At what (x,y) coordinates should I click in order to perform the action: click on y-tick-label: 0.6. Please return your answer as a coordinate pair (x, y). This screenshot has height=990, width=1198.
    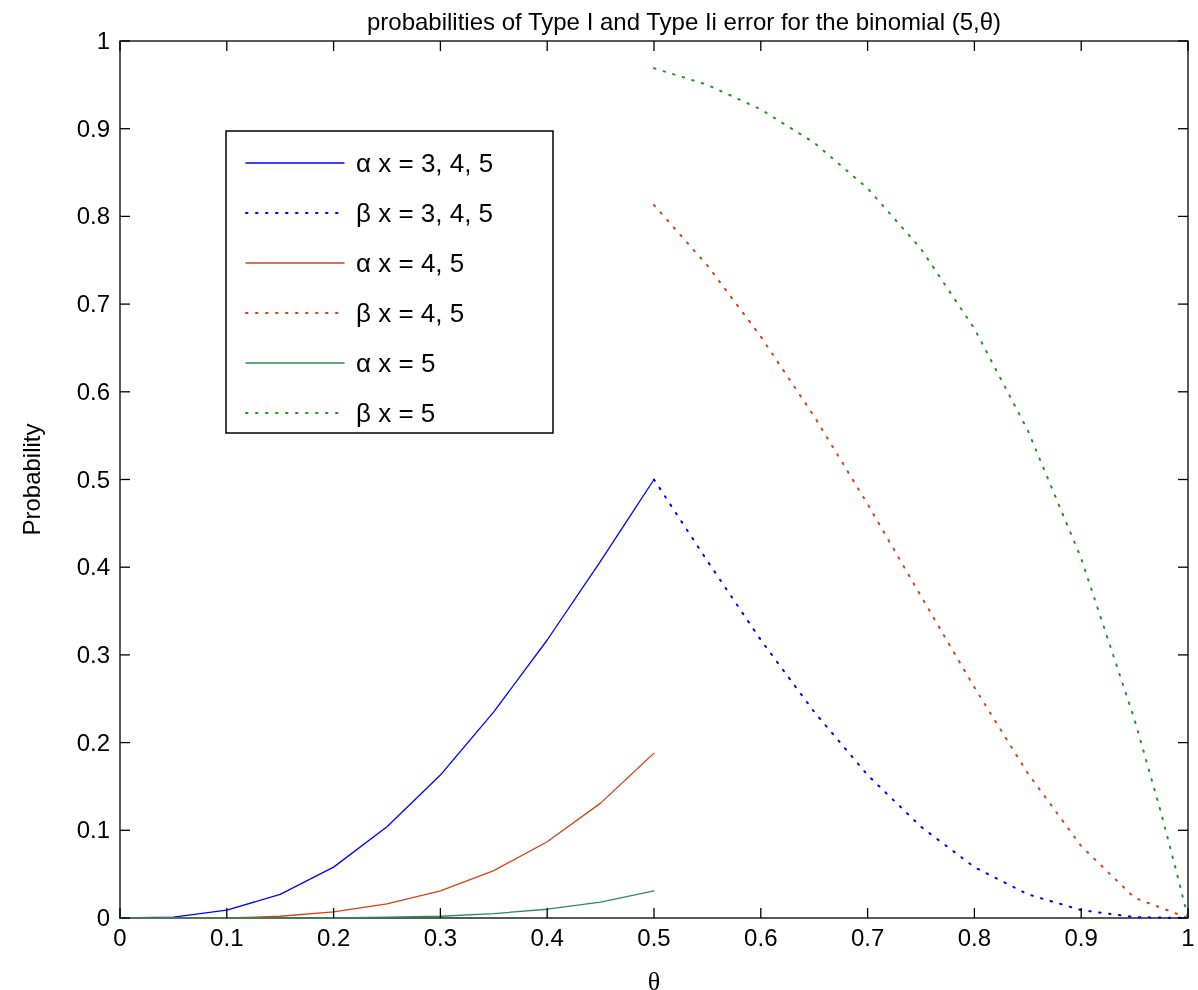
    Looking at the image, I should click on (93, 391).